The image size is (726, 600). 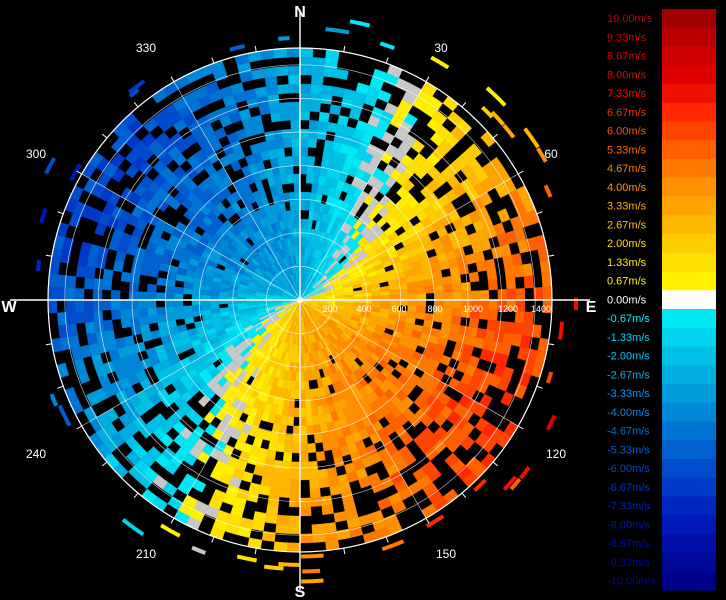 I want to click on range-label-800: 800, so click(x=434, y=309).